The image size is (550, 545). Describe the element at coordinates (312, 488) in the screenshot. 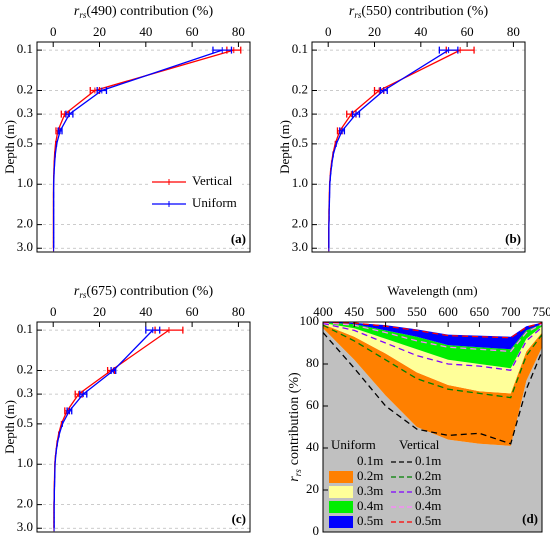

I see `y-tick-label: 20` at that location.